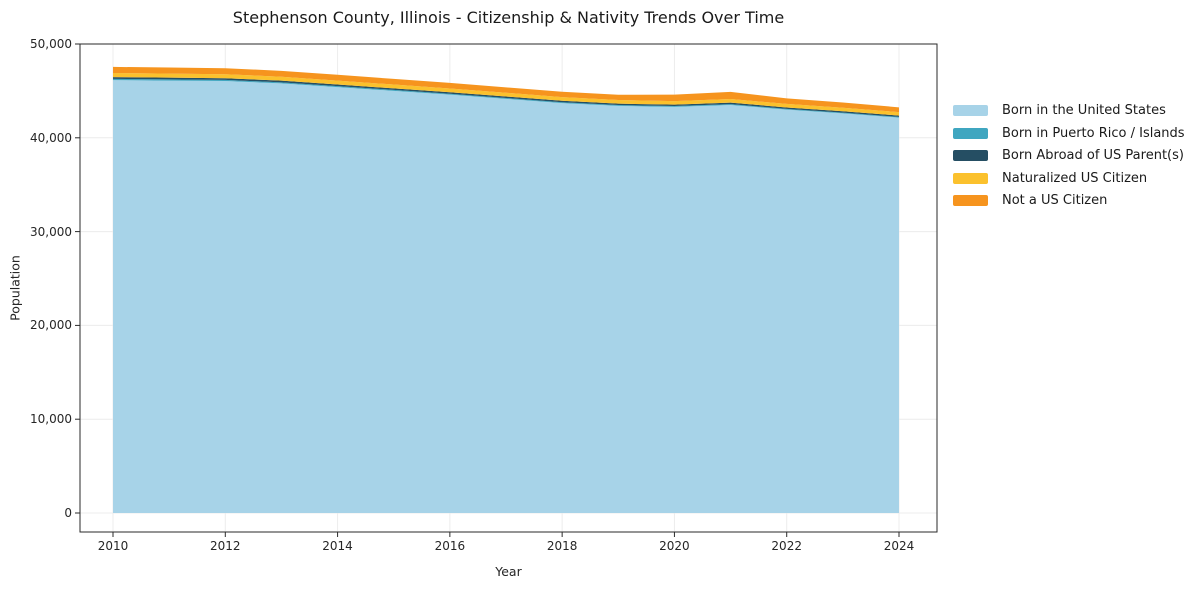 The image size is (1189, 590). I want to click on y-tick-label: 30,000, so click(51, 231).